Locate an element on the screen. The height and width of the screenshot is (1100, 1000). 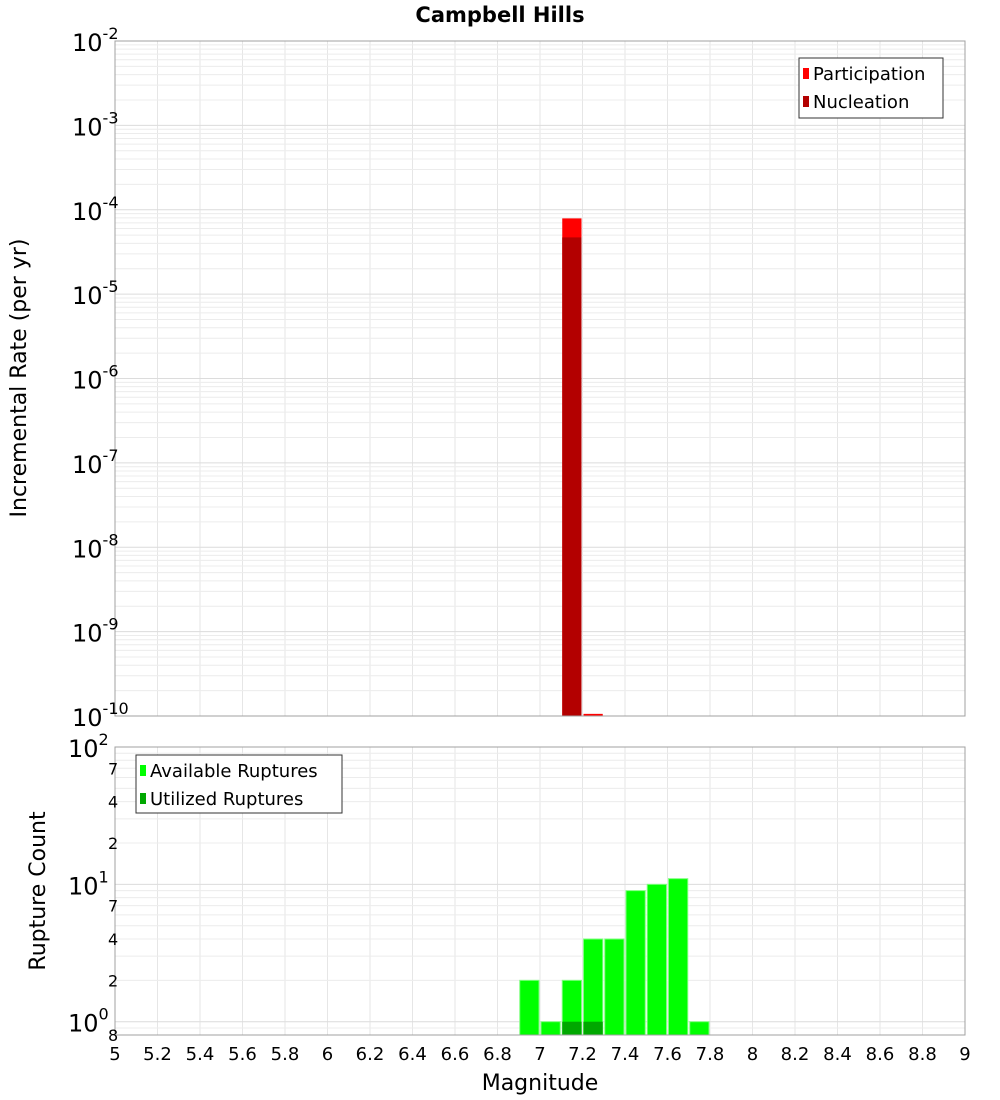
y-tick-exponent: -10 is located at coordinates (116, 708).